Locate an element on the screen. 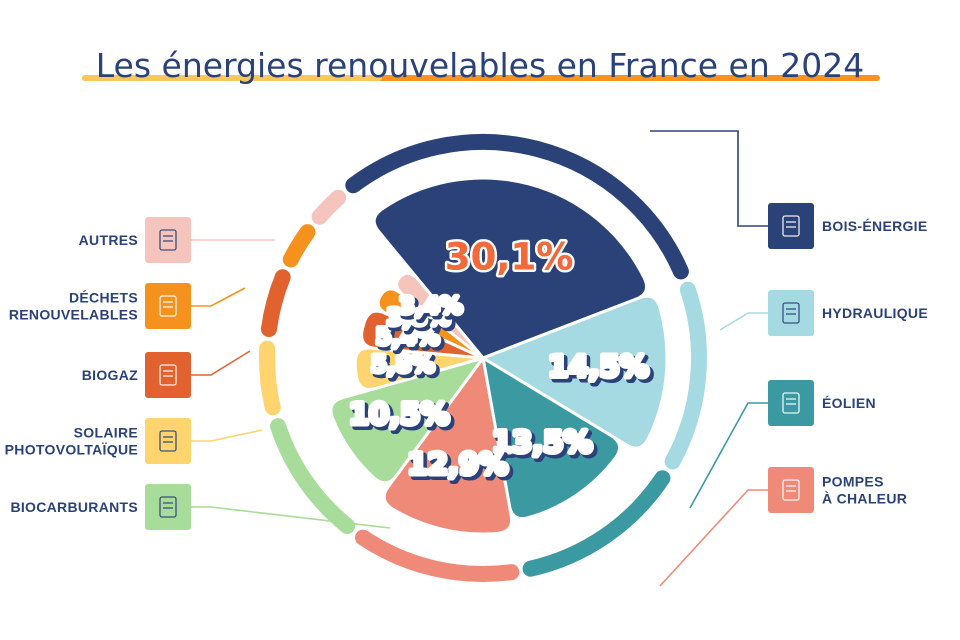 This screenshot has height=640, width=960. value-label-text-dechets-renouvelables: 3,8% is located at coordinates (419, 318).